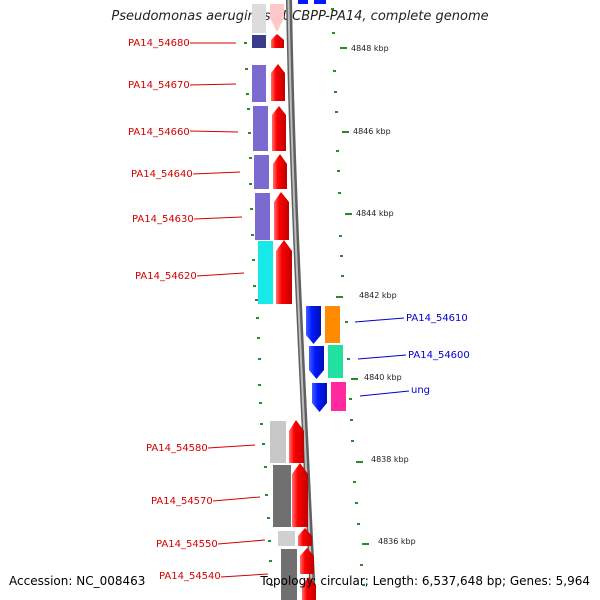 This screenshot has height=600, width=600. I want to click on gene-label-pa14-54580: PA14_54580, so click(177, 448).